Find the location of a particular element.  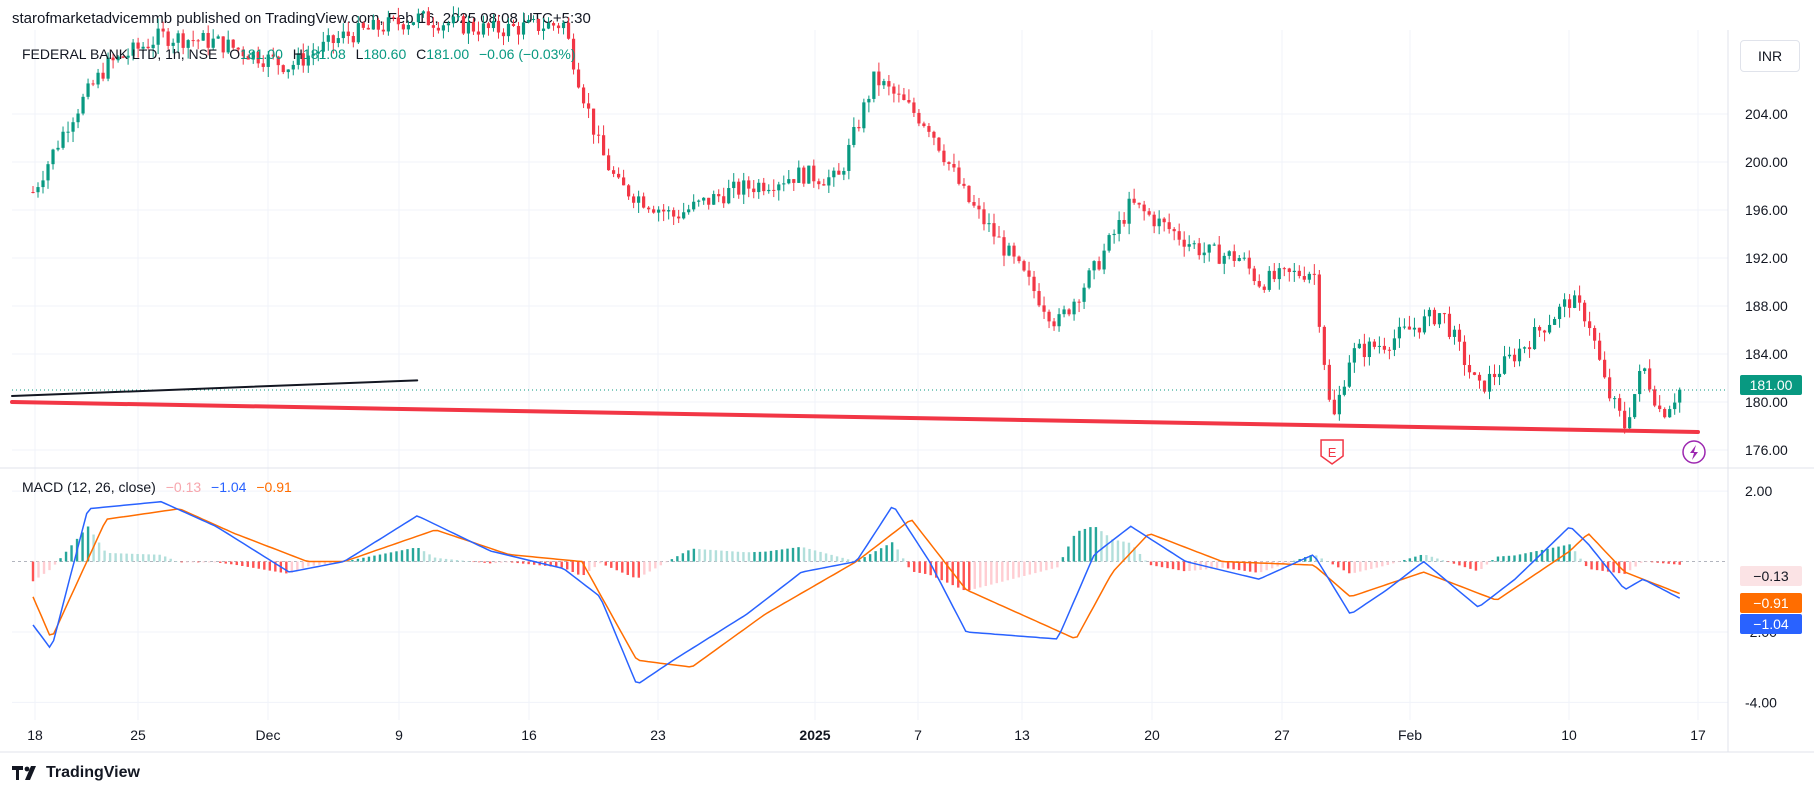

macd-title: MACD (12, 26, close) is located at coordinates (89, 487).